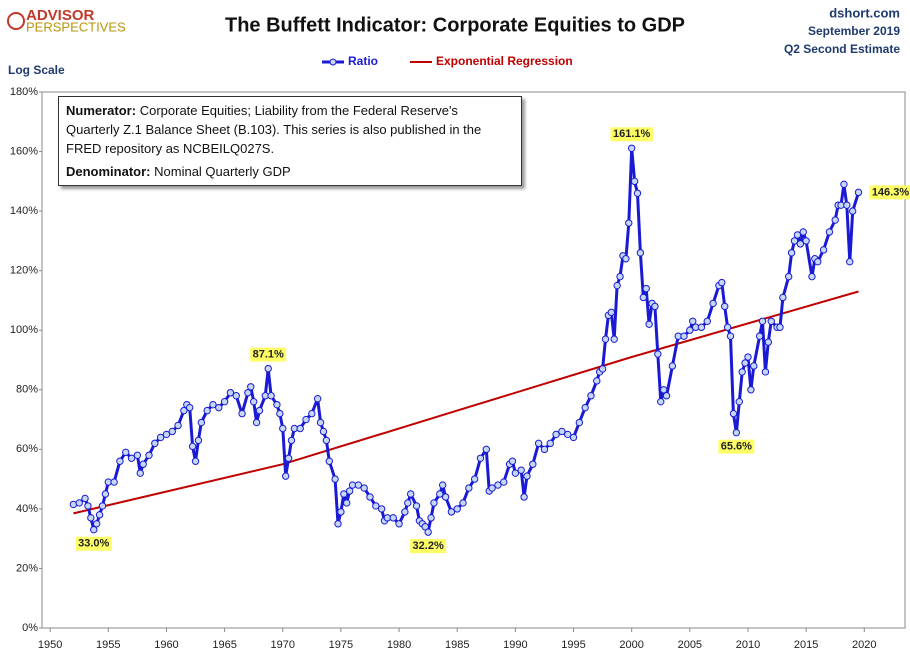 This screenshot has height=661, width=910. What do you see at coordinates (283, 645) in the screenshot?
I see `x-tick-label: 1970` at bounding box center [283, 645].